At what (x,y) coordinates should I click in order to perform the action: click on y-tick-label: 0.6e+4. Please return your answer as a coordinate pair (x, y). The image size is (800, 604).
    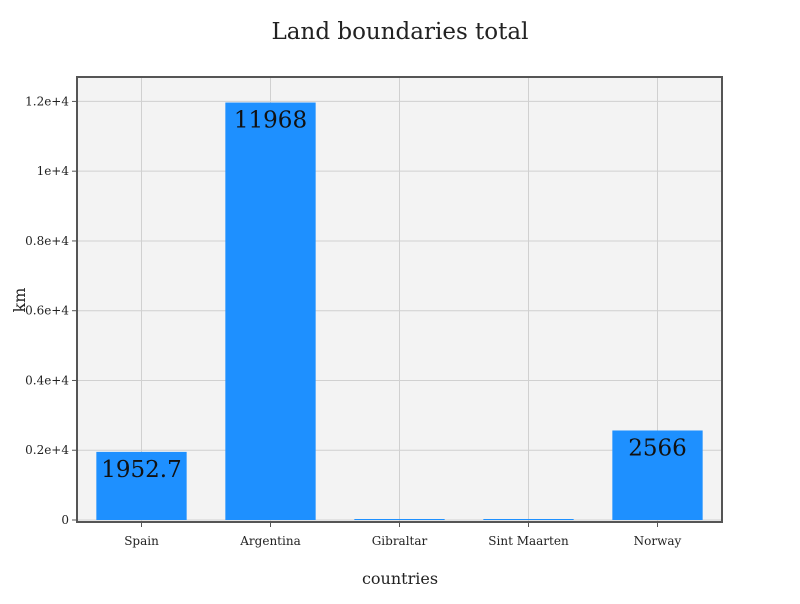
    Looking at the image, I should click on (47, 311).